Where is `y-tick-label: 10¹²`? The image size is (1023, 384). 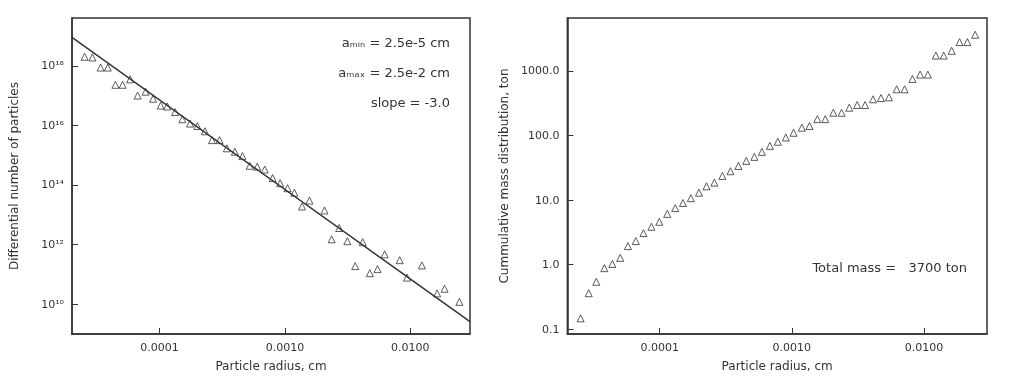 y-tick-label: 10¹² is located at coordinates (52, 245).